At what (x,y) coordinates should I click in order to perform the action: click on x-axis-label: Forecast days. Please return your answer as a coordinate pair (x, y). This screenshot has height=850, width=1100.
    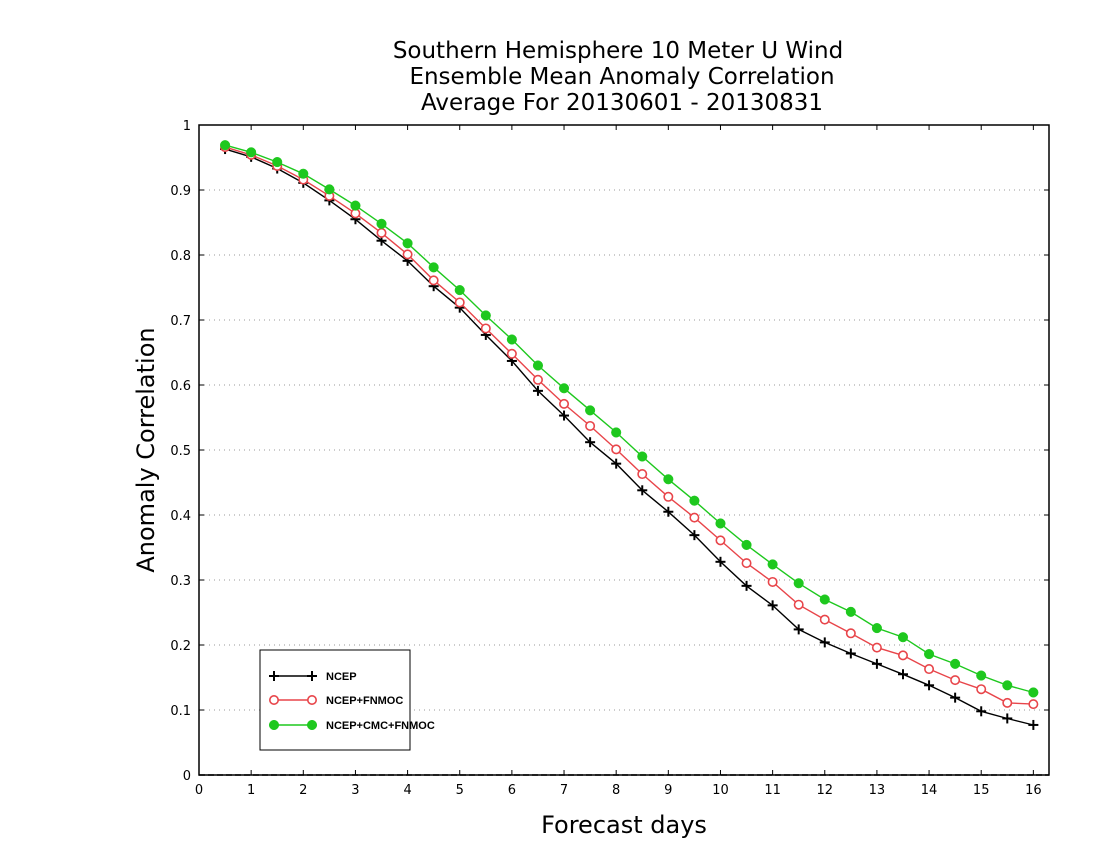
    Looking at the image, I should click on (624, 825).